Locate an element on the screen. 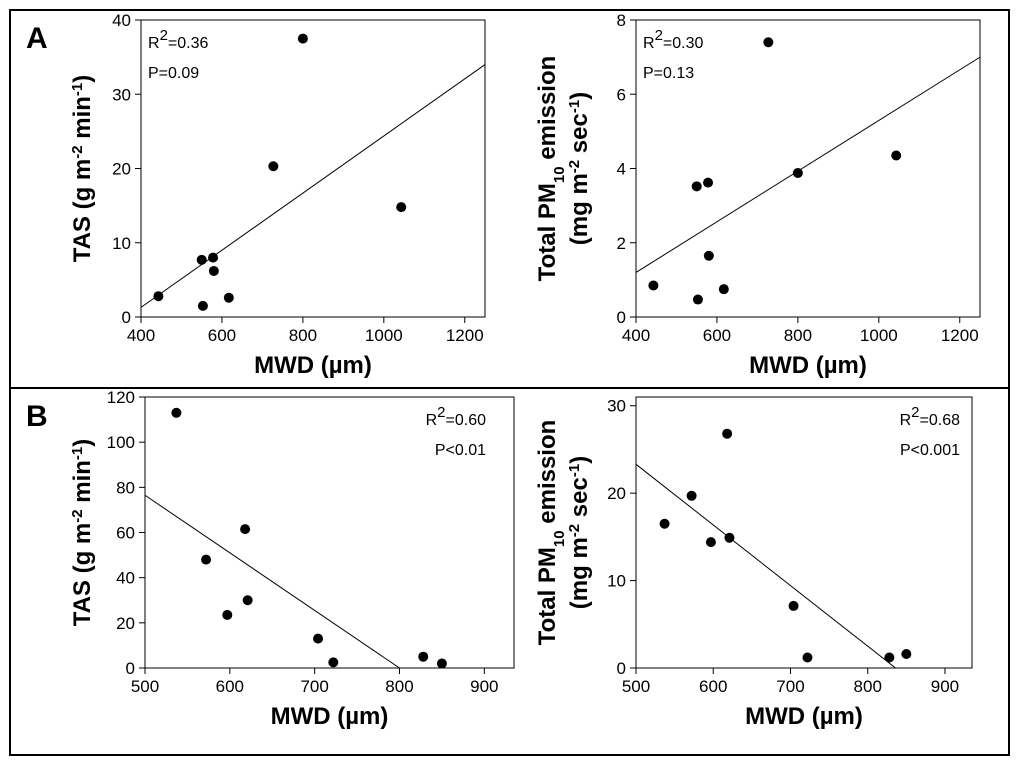 The height and width of the screenshot is (765, 1017). y-tick-label: 6 is located at coordinates (621, 94).